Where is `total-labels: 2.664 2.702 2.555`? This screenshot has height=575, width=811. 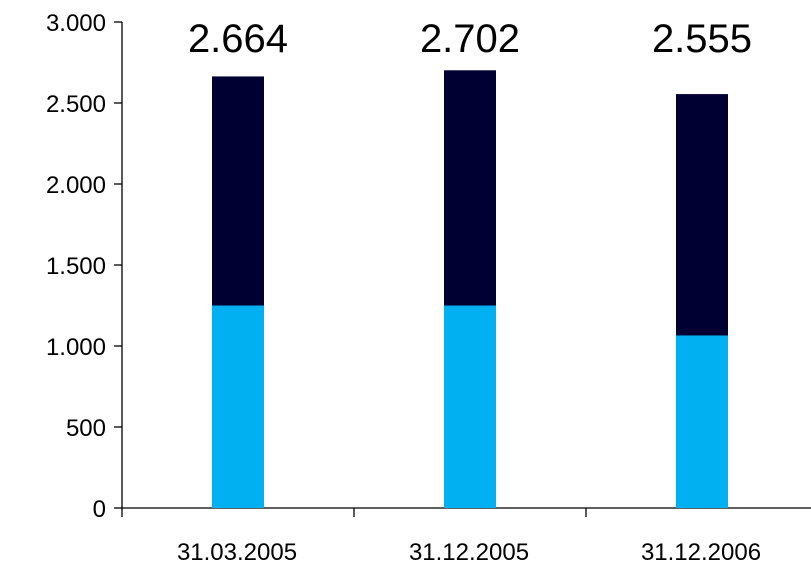
total-labels: 2.664 2.702 2.555 is located at coordinates (470, 39).